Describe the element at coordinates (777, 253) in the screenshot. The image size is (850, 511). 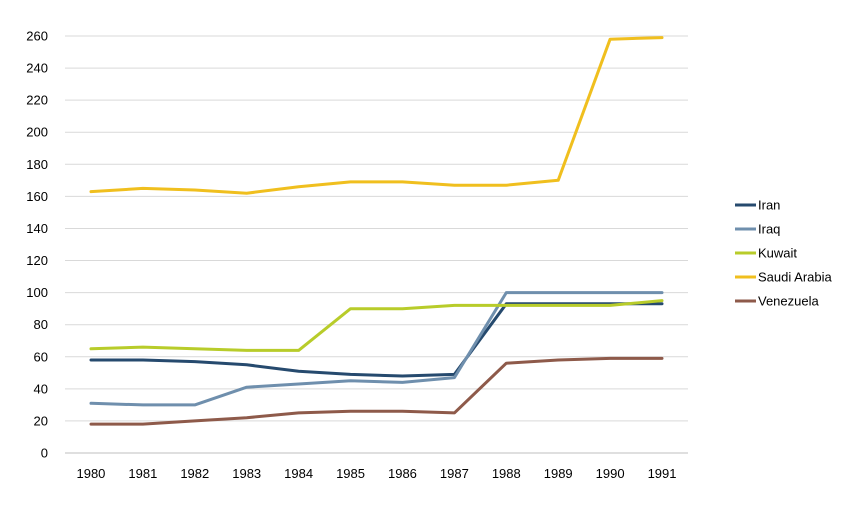
I see `legend-label: Kuwait` at that location.